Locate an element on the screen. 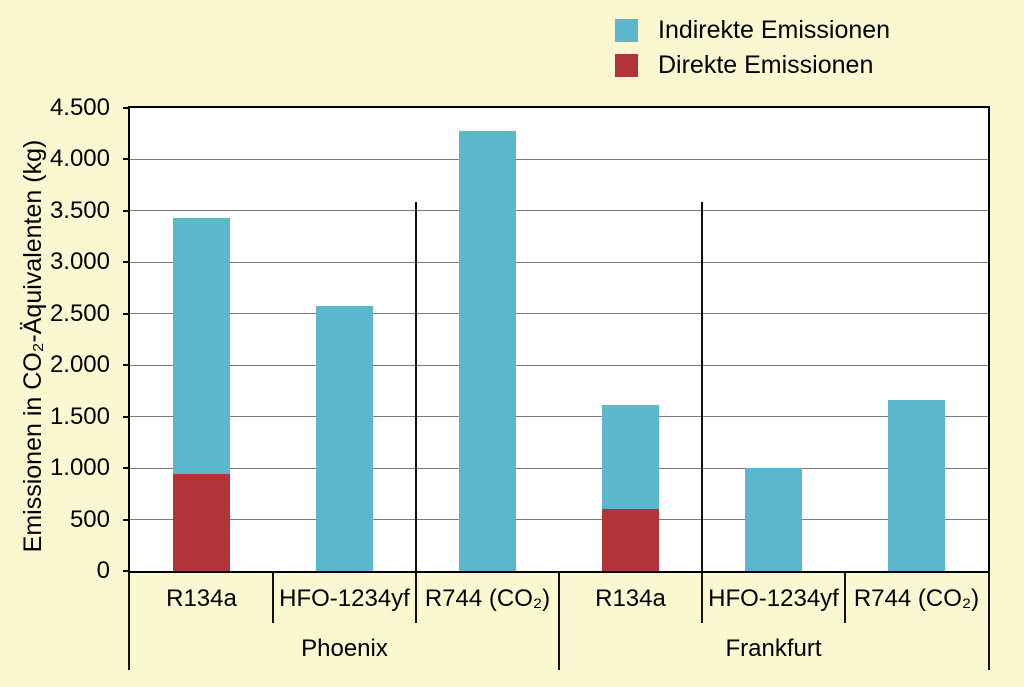 The image size is (1024, 687). group-separator is located at coordinates (559, 620).